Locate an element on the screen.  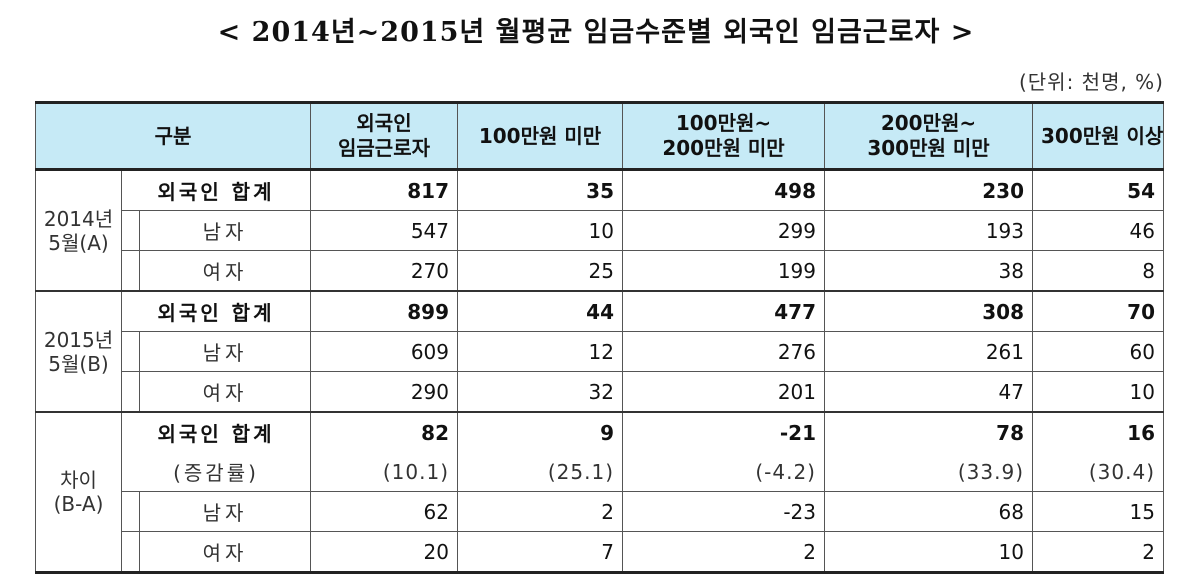
cell: 25 is located at coordinates (540, 271).